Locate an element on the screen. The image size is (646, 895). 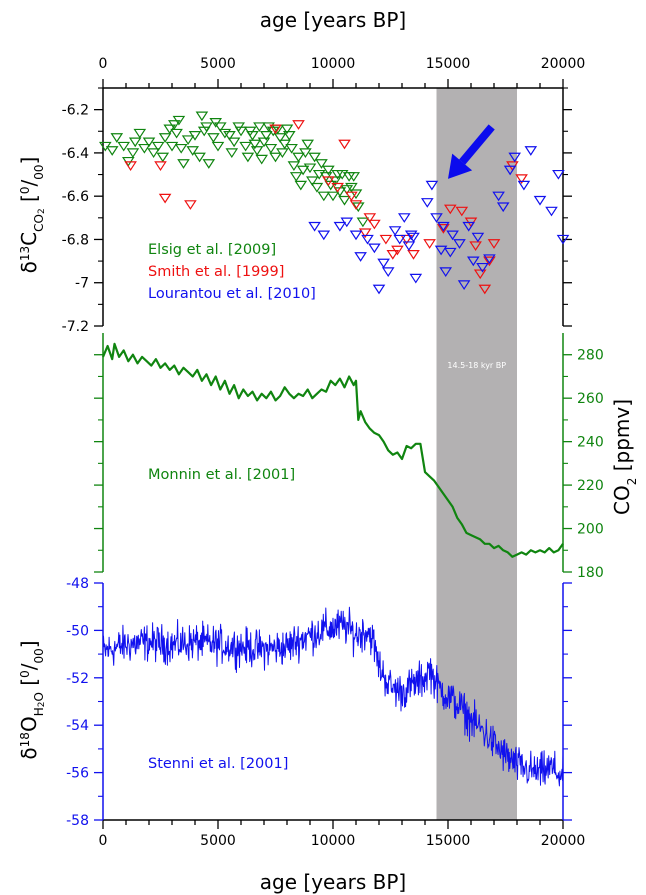
top-x-tick-label: 10000 is located at coordinates (333, 64).